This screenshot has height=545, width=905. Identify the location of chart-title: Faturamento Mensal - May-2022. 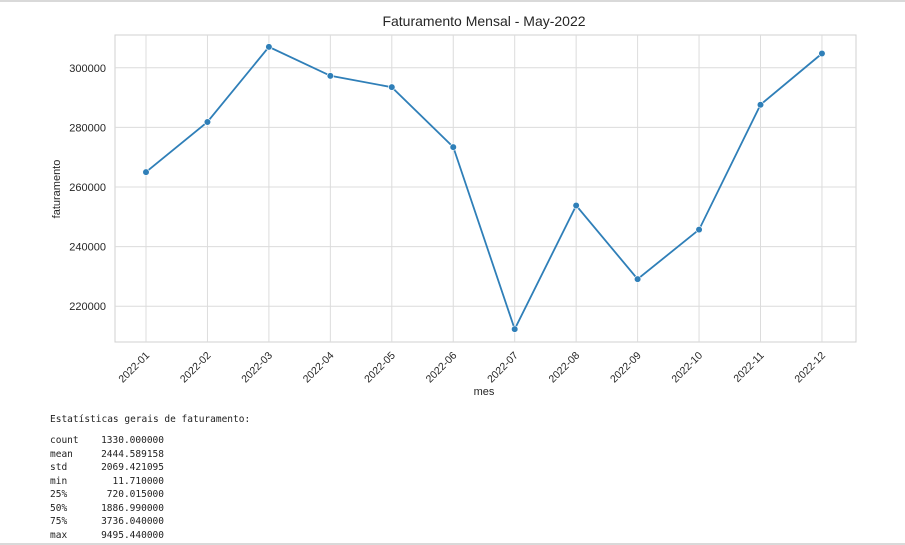
(483, 21).